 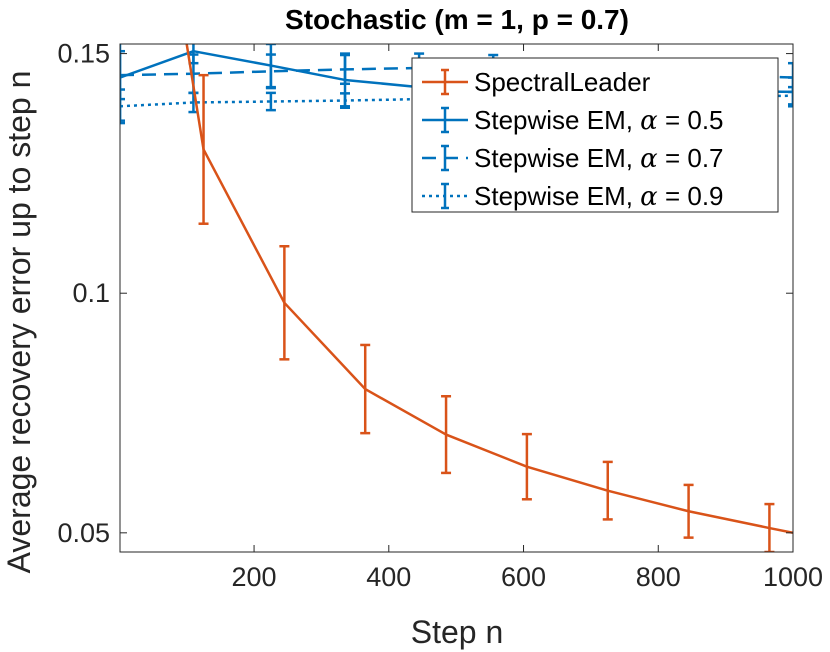 I want to click on x-axis-label: Step n, so click(x=457, y=632).